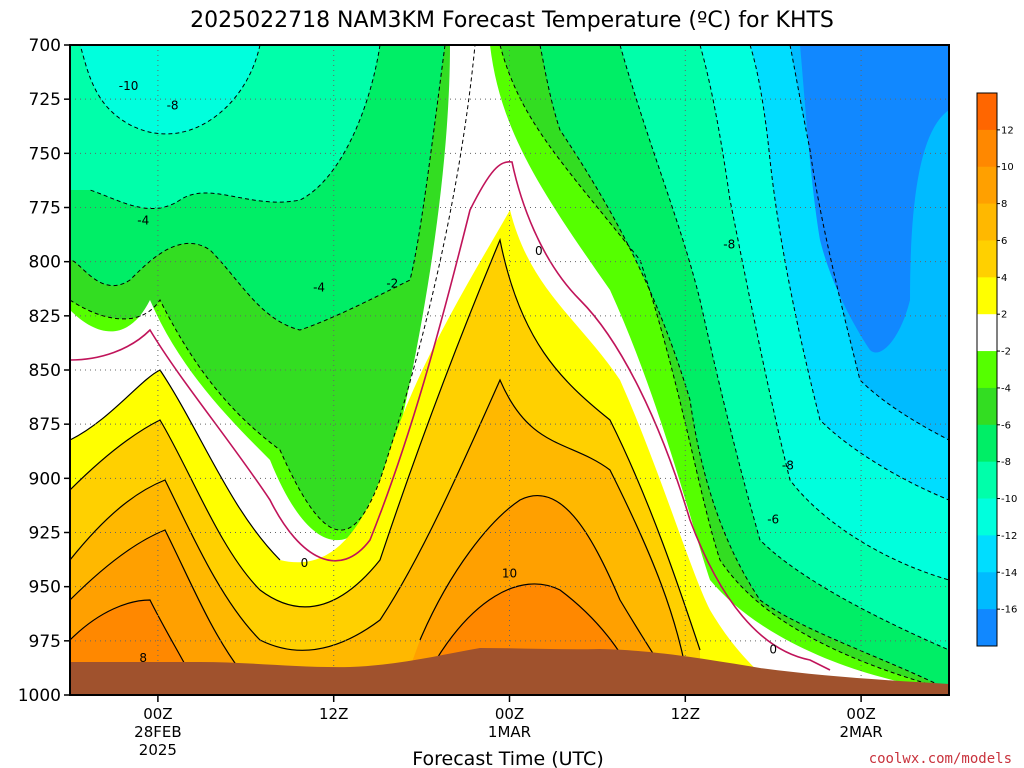 The width and height of the screenshot is (1024, 768). What do you see at coordinates (45, 642) in the screenshot?
I see `y-tick-label: 975` at bounding box center [45, 642].